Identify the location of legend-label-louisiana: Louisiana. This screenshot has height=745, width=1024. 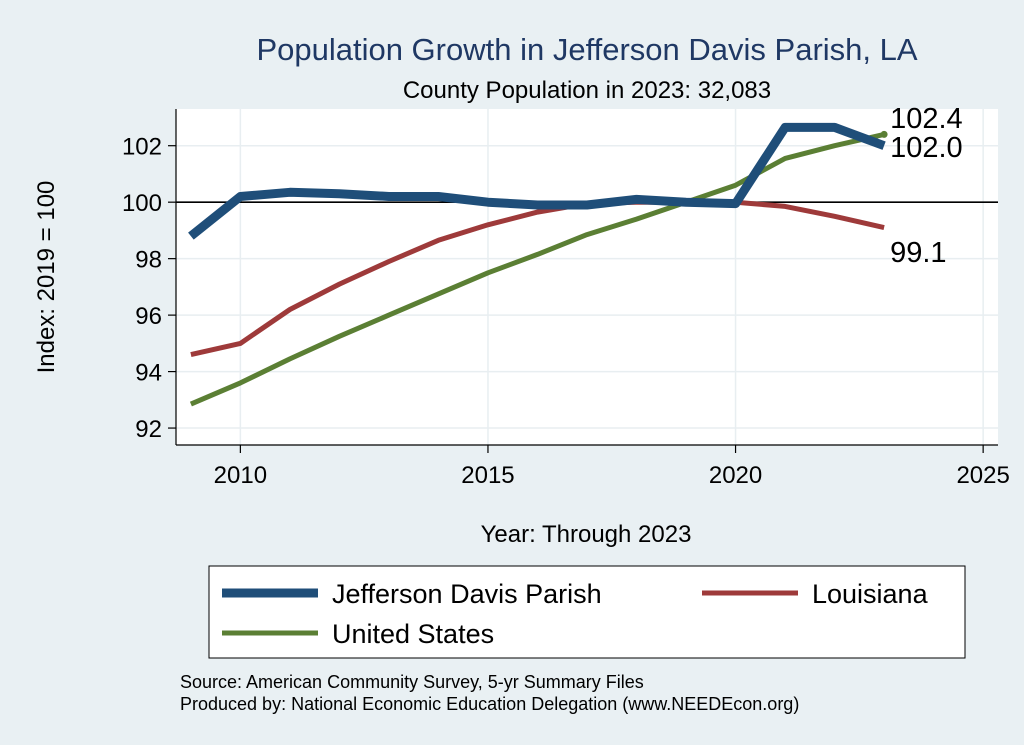
(870, 594).